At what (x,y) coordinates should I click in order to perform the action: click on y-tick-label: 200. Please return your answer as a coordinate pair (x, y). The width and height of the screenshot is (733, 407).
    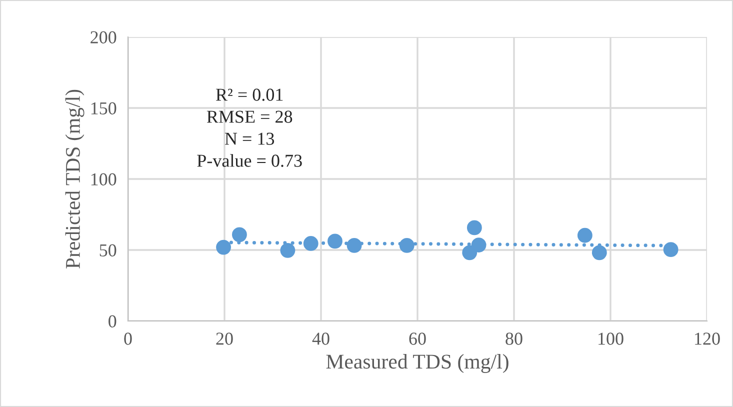
    Looking at the image, I should click on (103, 37).